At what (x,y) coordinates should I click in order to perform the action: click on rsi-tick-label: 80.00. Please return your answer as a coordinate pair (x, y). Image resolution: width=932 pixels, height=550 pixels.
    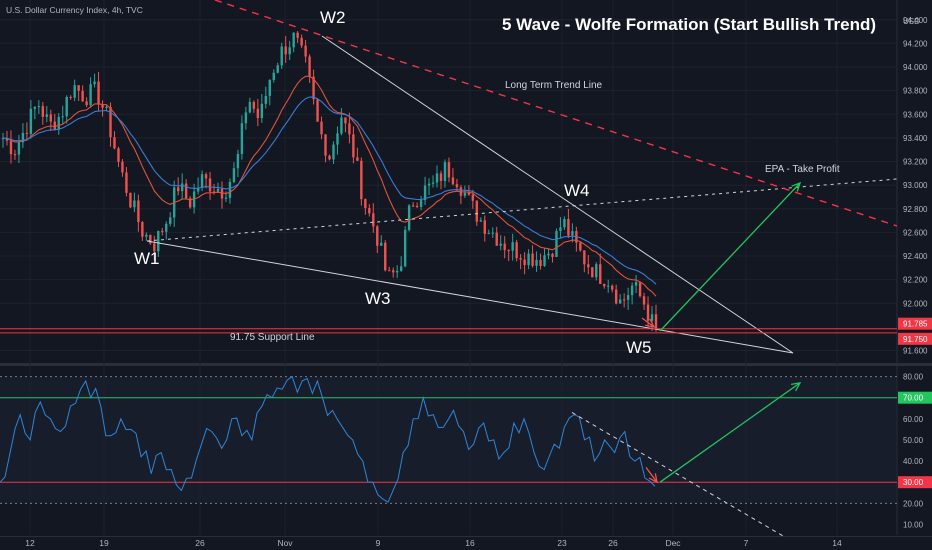
    Looking at the image, I should click on (913, 377).